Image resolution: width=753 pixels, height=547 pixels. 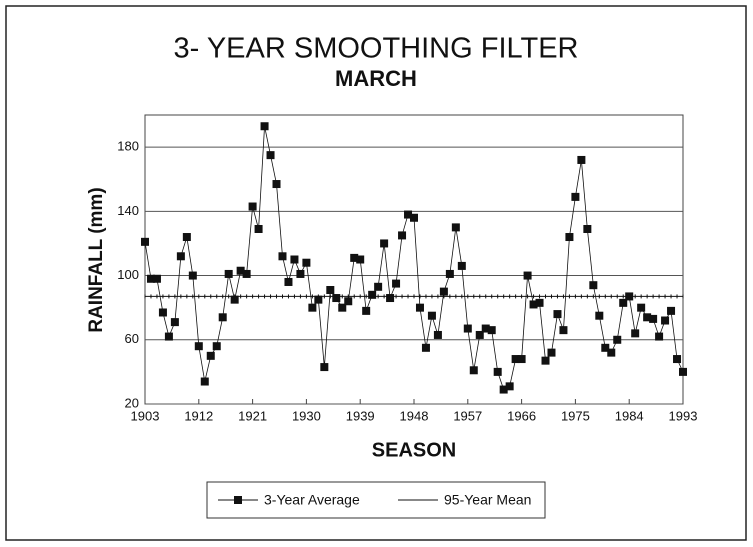 What do you see at coordinates (96, 259) in the screenshot?
I see `y-axis-label: RAINFALL (mm)` at bounding box center [96, 259].